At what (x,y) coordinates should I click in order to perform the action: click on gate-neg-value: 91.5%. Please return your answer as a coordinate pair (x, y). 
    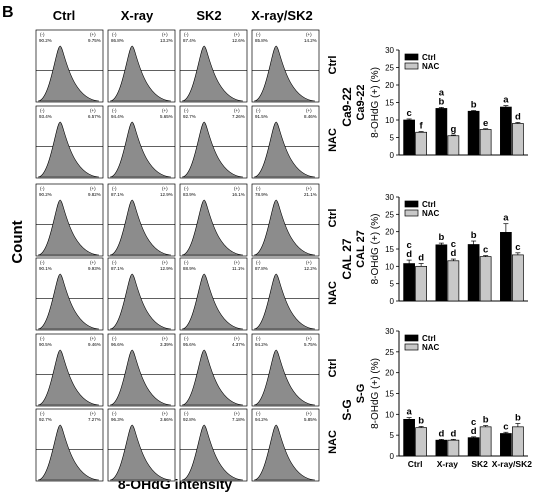
    Looking at the image, I should click on (261, 116).